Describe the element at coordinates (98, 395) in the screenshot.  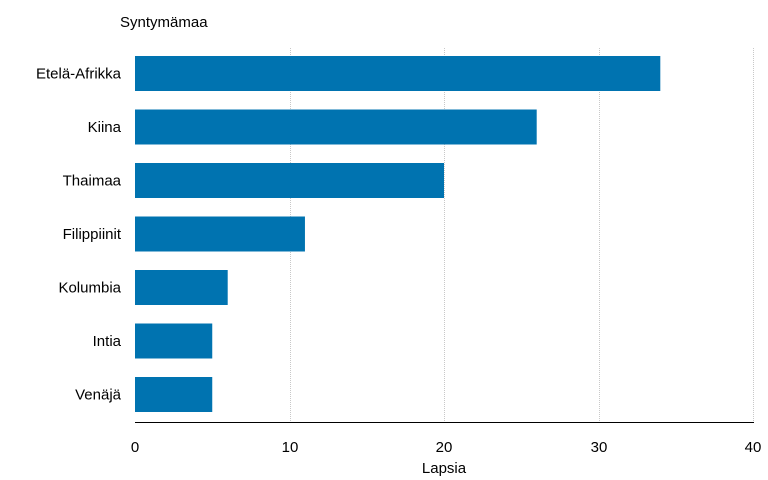
I see `category-label-6: Venäjä` at that location.